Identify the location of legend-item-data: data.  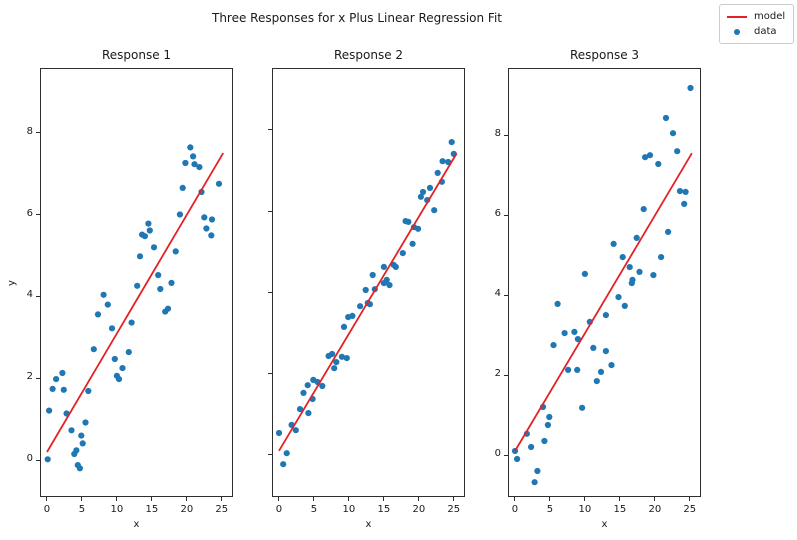
(756, 31).